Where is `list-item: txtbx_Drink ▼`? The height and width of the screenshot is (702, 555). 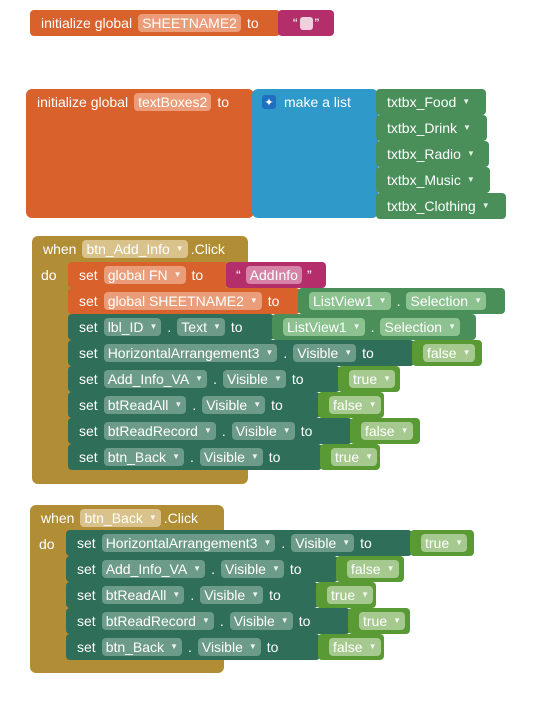
list-item: txtbx_Drink ▼ is located at coordinates (431, 128).